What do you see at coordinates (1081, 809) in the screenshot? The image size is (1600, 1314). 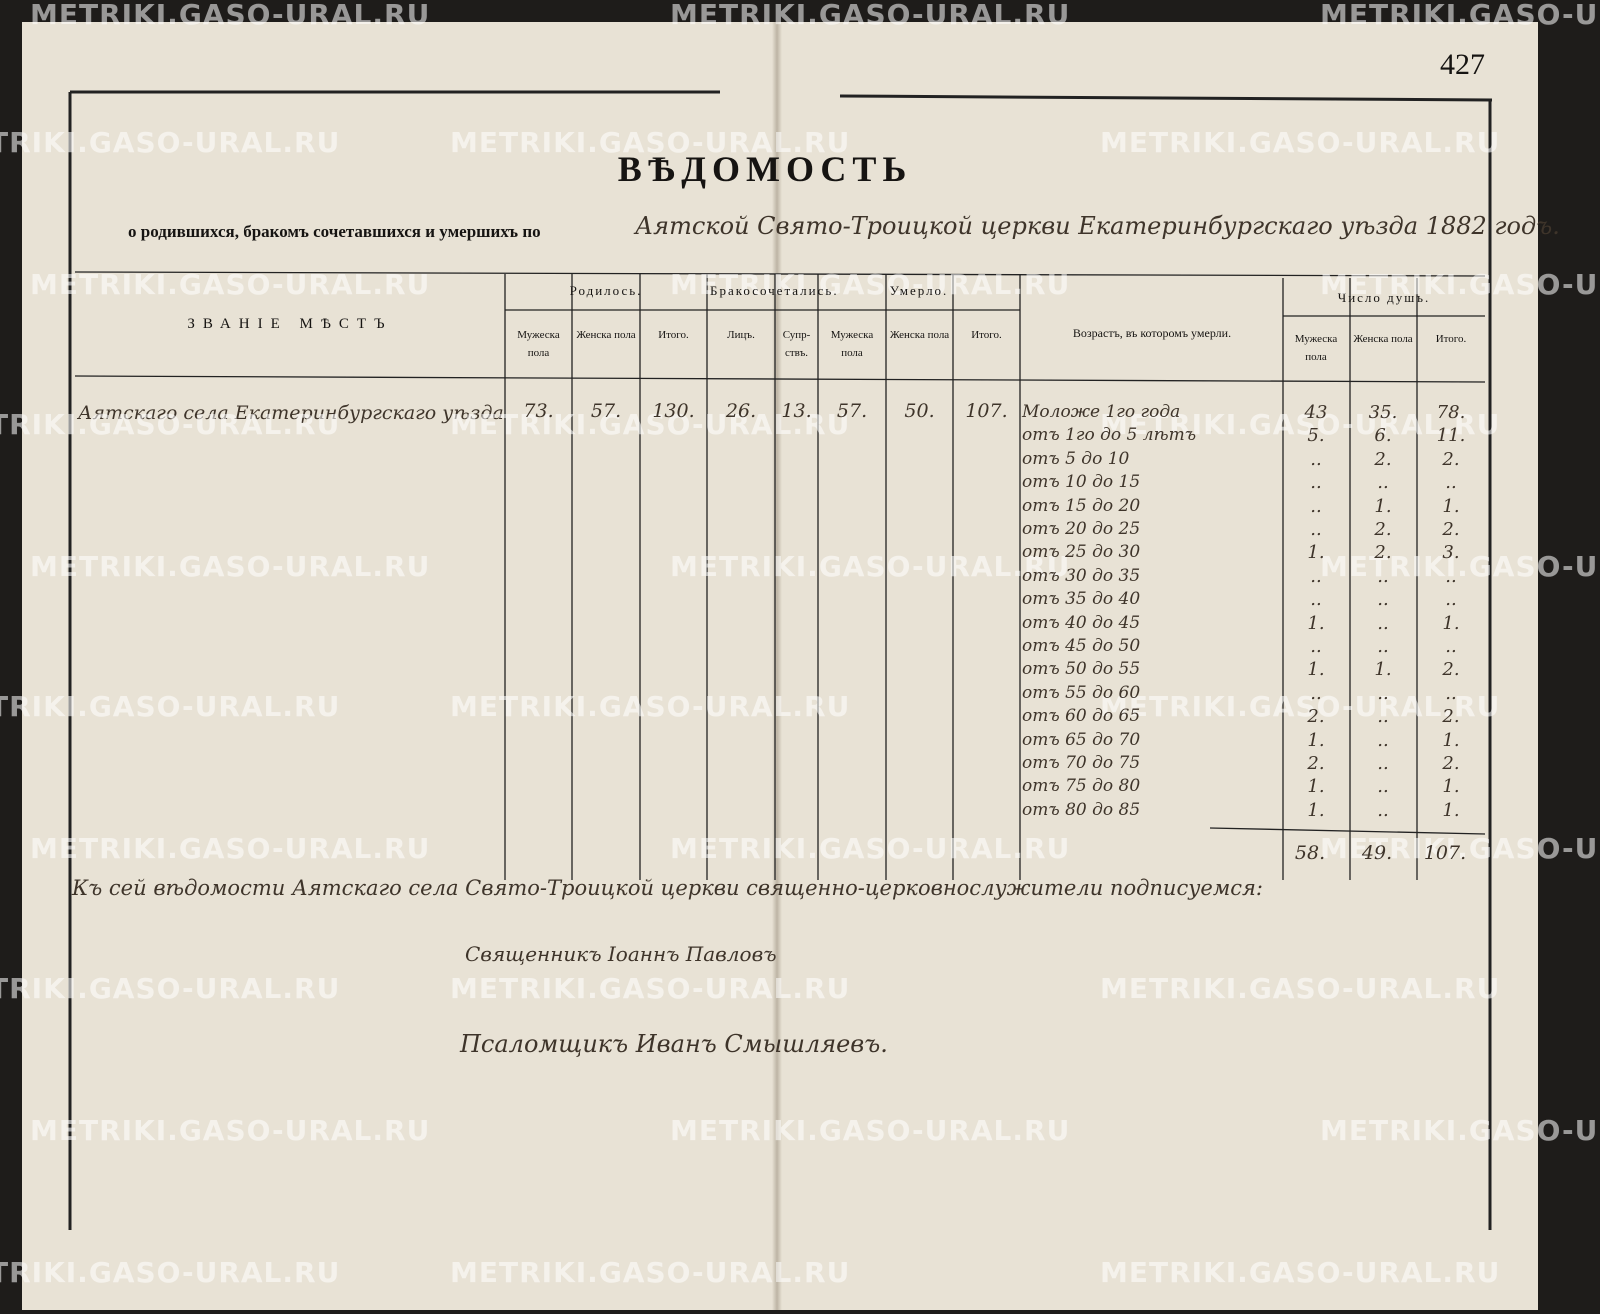 I see `age-range: отъ 80 до 85` at bounding box center [1081, 809].